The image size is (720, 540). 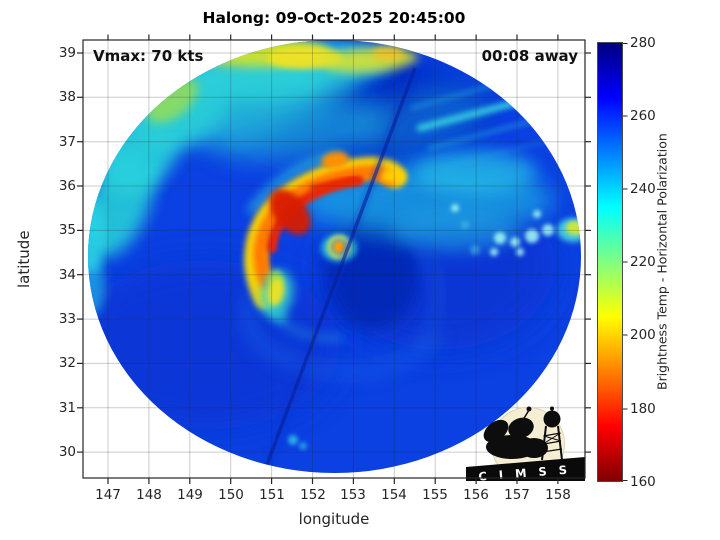 What do you see at coordinates (435, 495) in the screenshot?
I see `x-tick-label: 155` at bounding box center [435, 495].